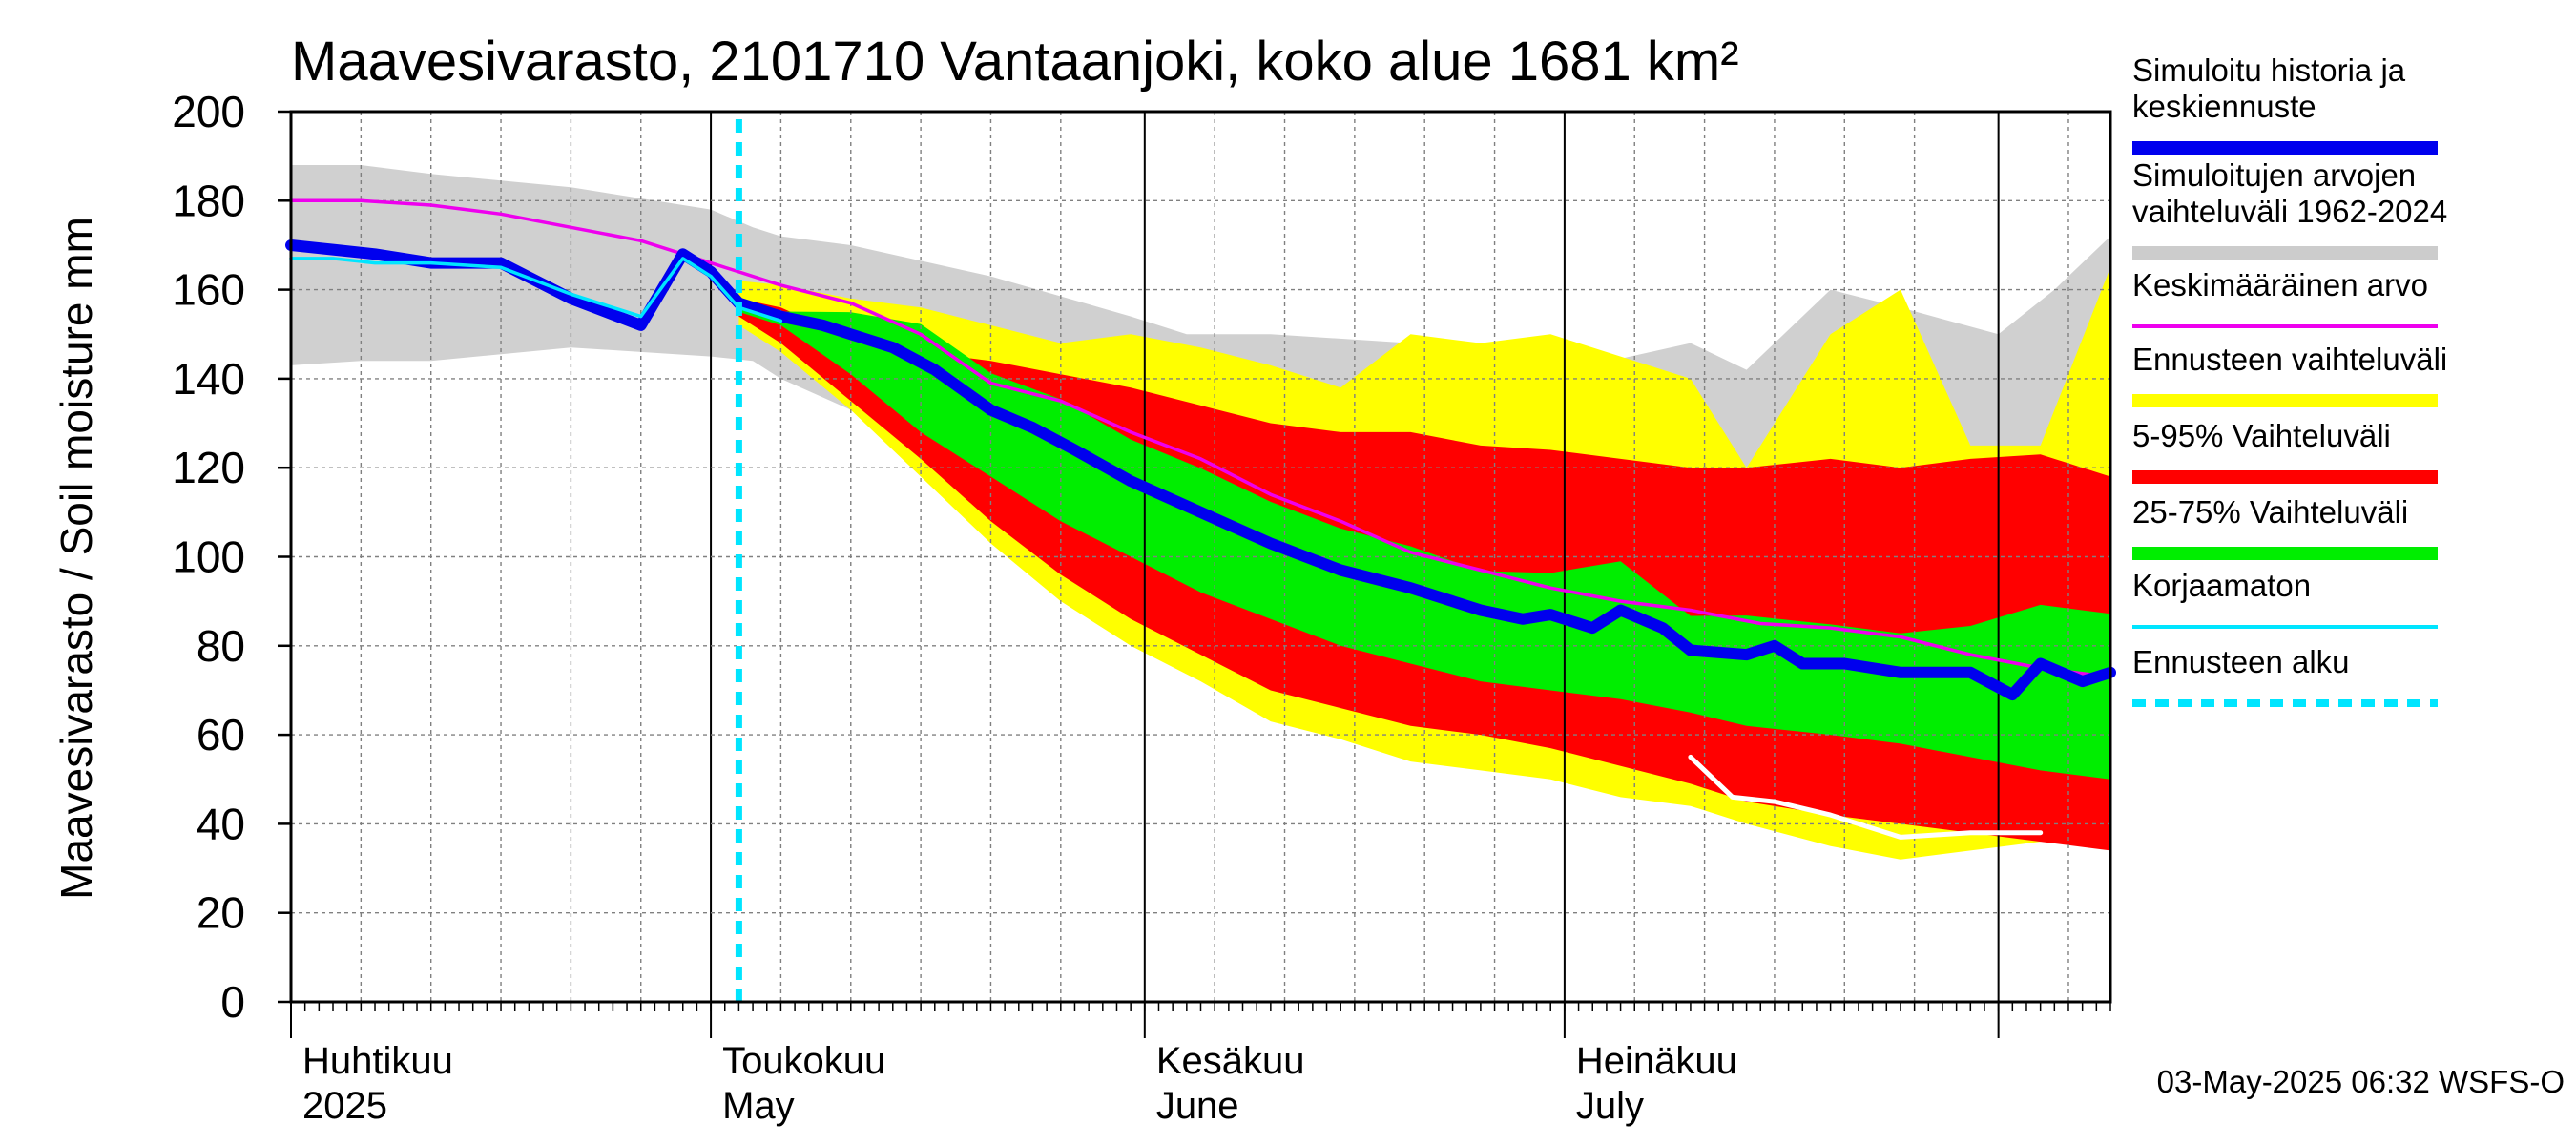 The image size is (2576, 1145). Describe the element at coordinates (377, 1061) in the screenshot. I see `month-label: Huhtikuu` at that location.